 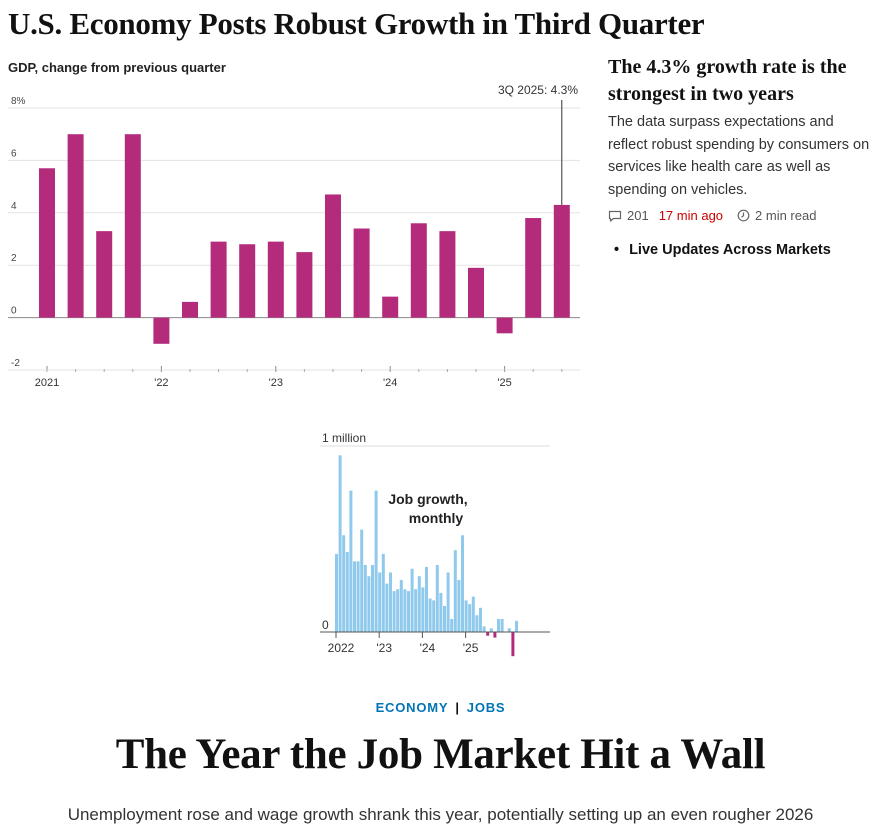 What do you see at coordinates (615, 216) in the screenshot?
I see `comment-icon` at bounding box center [615, 216].